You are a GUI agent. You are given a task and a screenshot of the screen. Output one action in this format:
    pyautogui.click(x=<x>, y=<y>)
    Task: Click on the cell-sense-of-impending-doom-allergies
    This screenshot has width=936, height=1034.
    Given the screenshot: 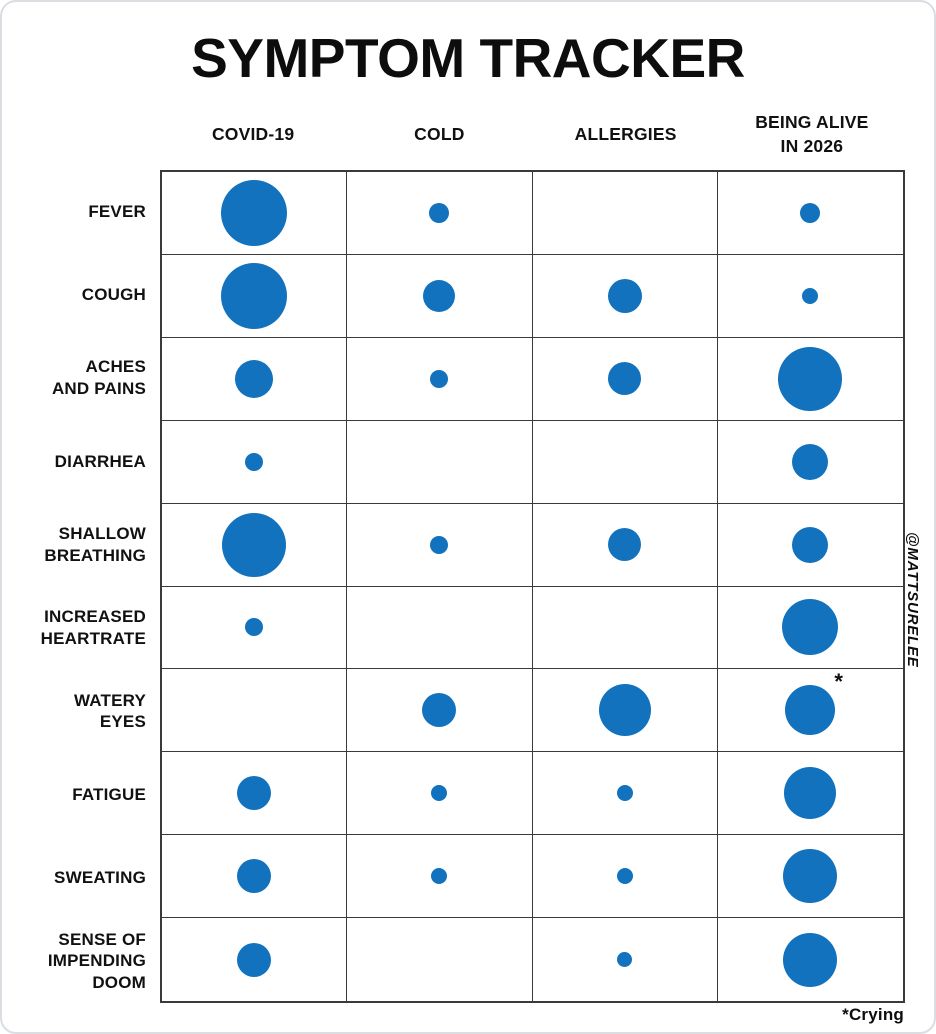 What is the action you would take?
    pyautogui.click(x=625, y=959)
    